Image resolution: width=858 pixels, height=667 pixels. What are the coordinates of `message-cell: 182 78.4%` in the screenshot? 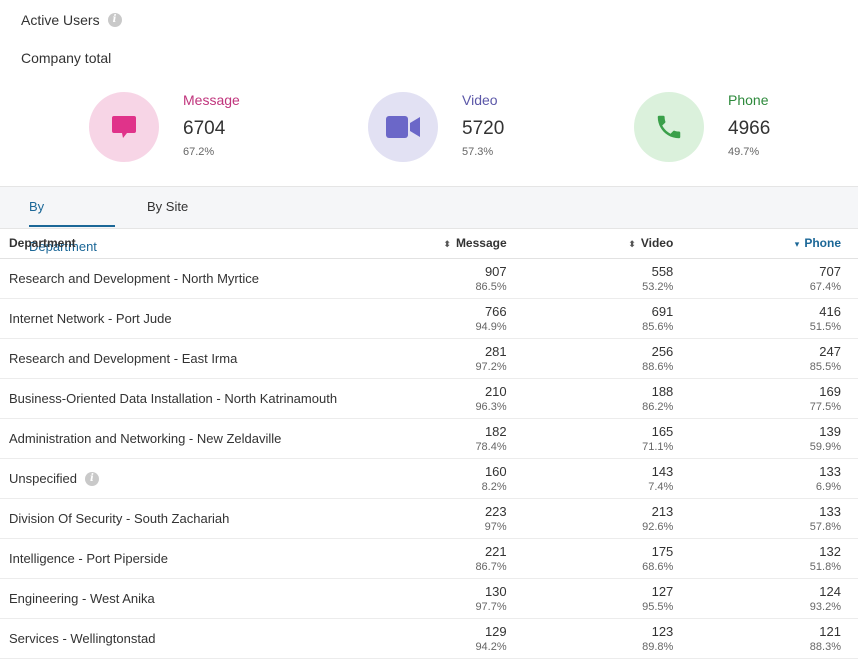 It's located at (460, 438).